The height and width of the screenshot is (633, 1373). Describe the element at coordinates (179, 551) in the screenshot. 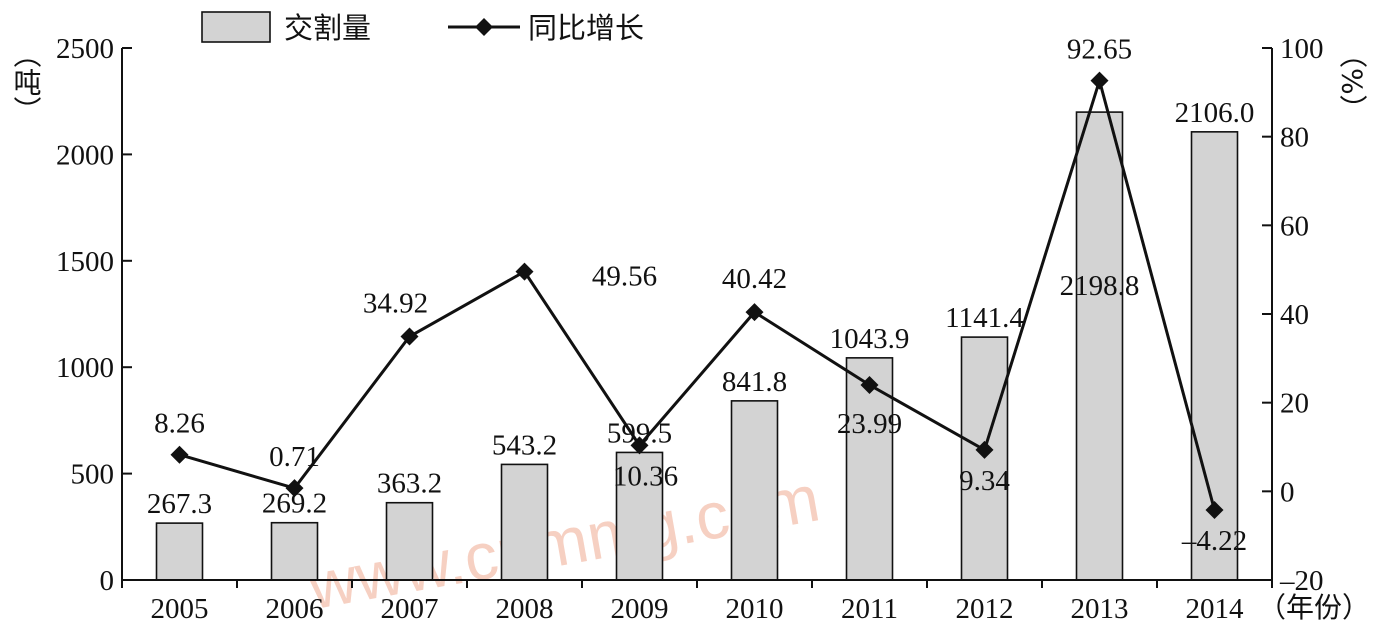

I see `bar-2005` at that location.